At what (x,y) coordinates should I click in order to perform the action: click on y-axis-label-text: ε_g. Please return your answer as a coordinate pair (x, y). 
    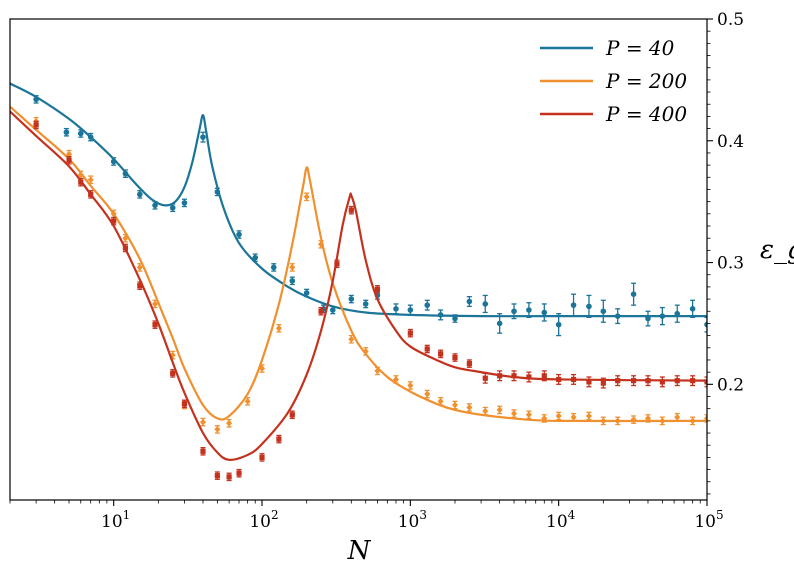
    Looking at the image, I should click on (777, 250).